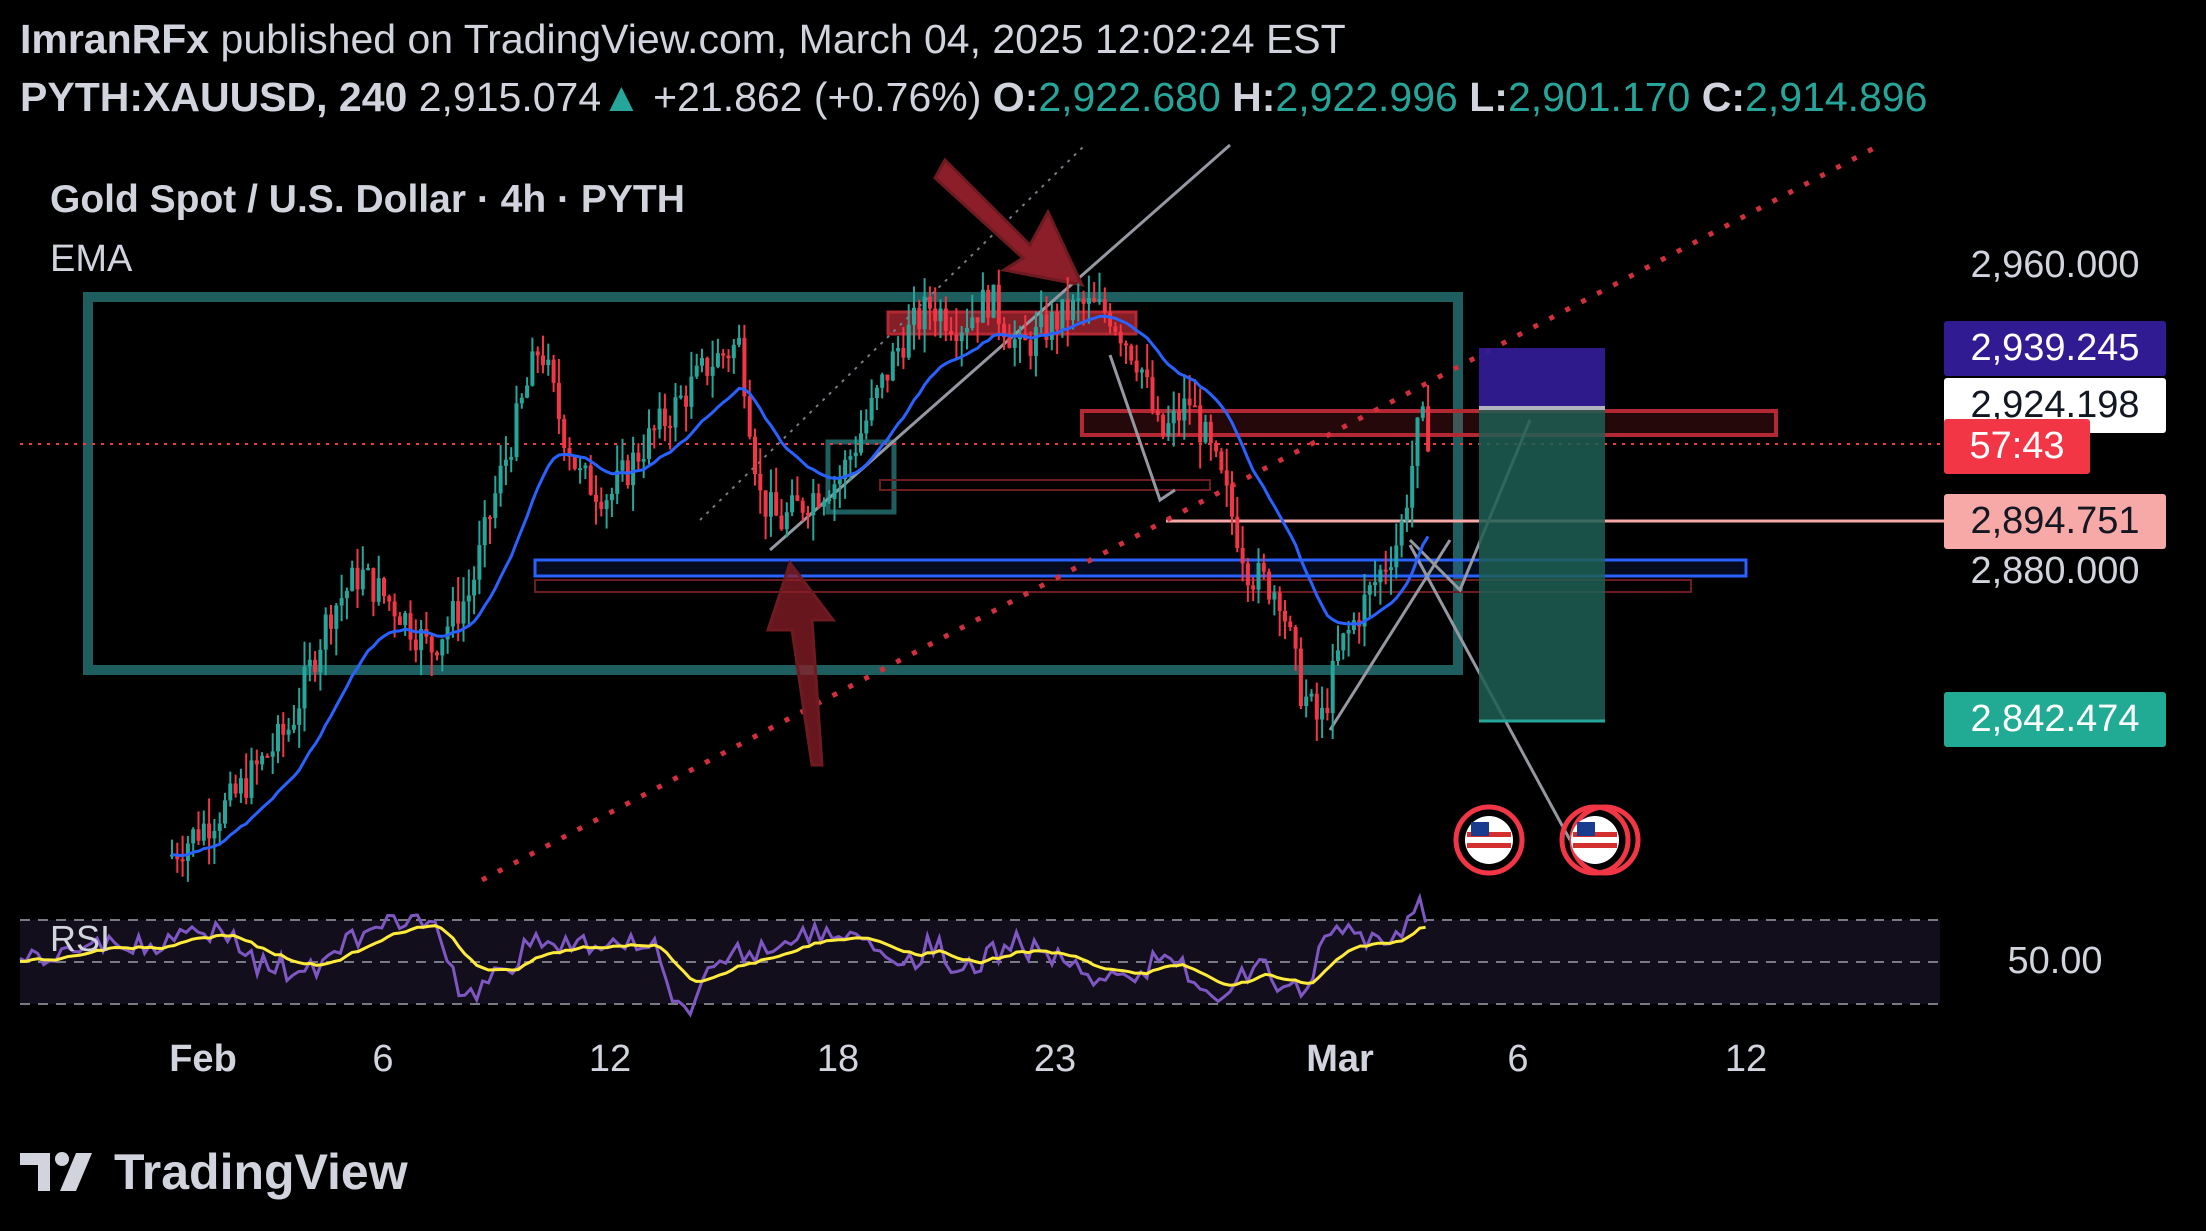  What do you see at coordinates (1340, 1059) in the screenshot?
I see `x-tick-mar: Mar` at bounding box center [1340, 1059].